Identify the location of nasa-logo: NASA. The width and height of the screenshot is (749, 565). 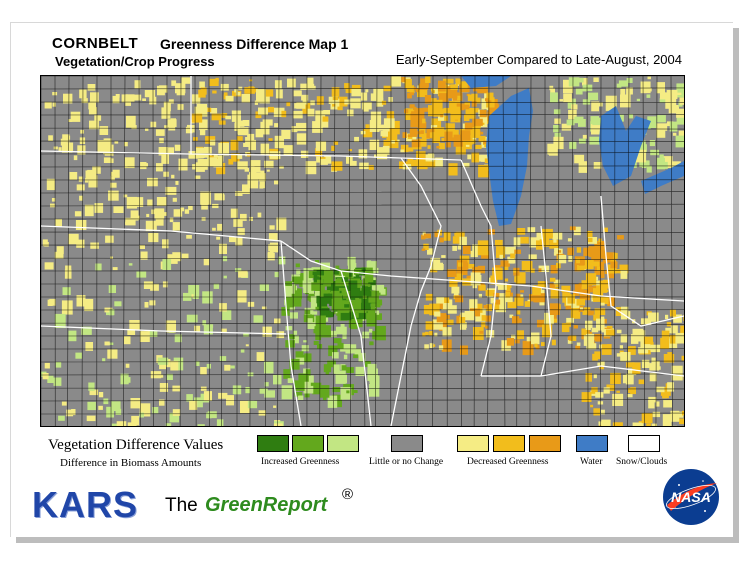
(691, 497).